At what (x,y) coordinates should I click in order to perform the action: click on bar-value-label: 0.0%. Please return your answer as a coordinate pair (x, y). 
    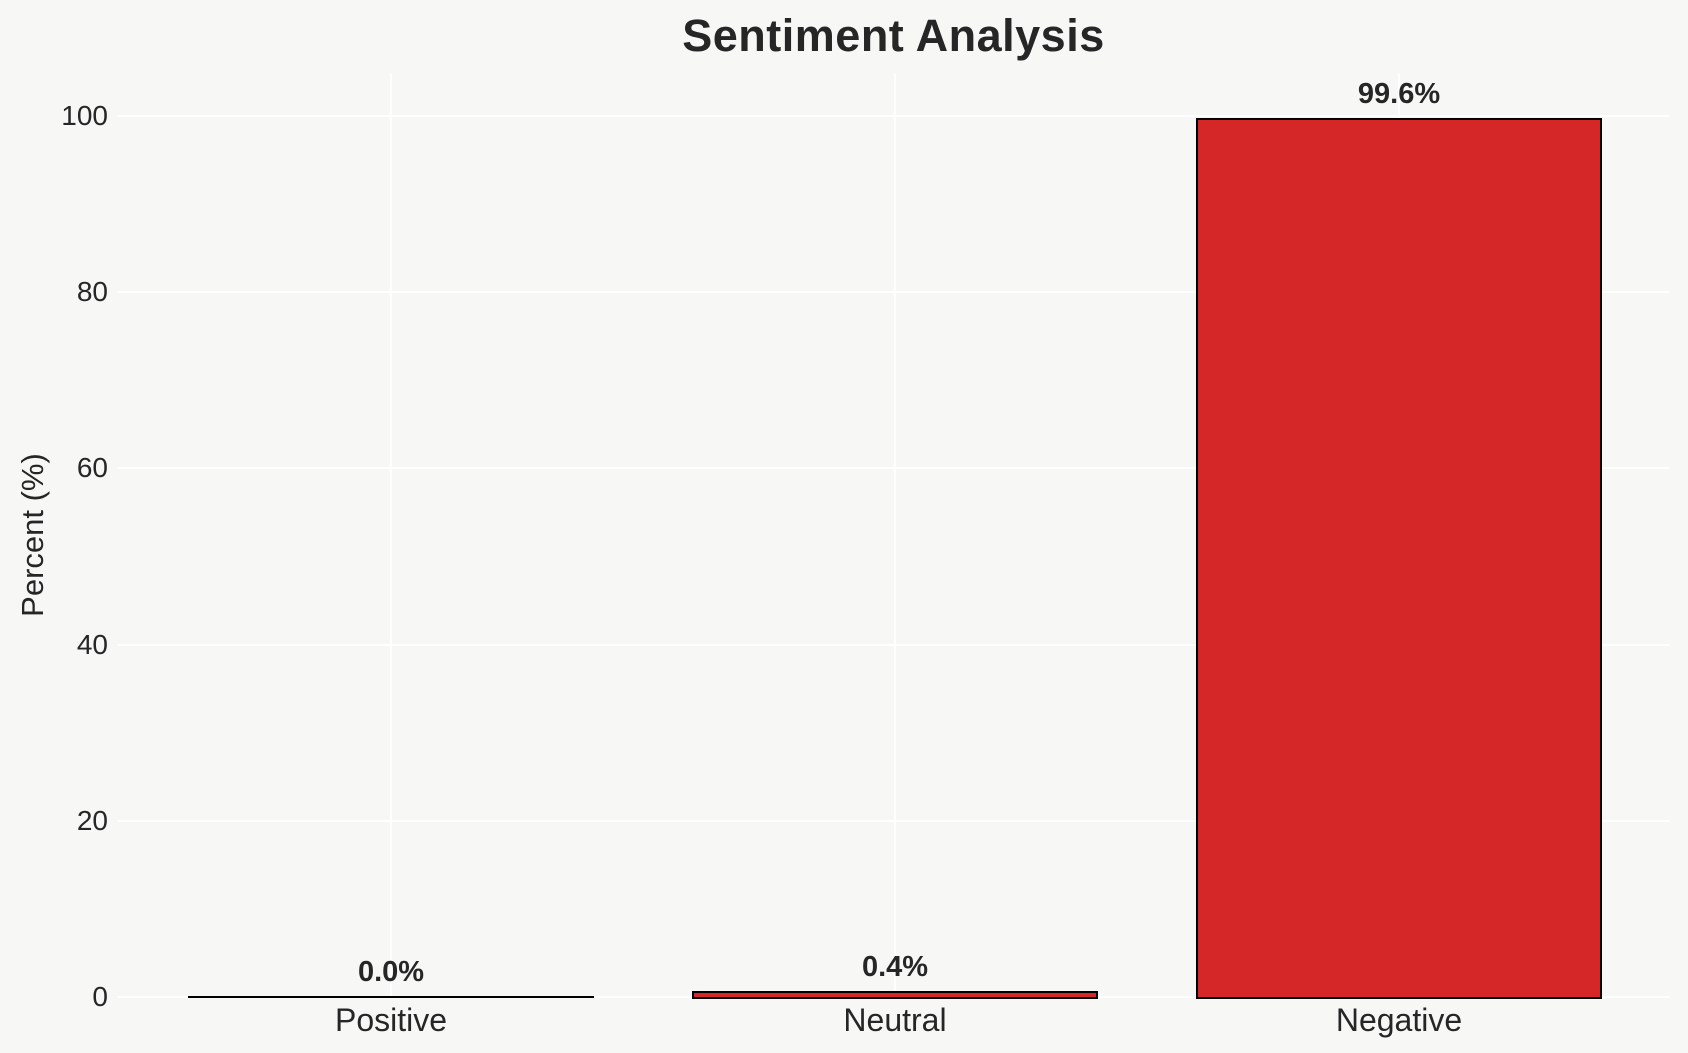
    Looking at the image, I should click on (391, 972).